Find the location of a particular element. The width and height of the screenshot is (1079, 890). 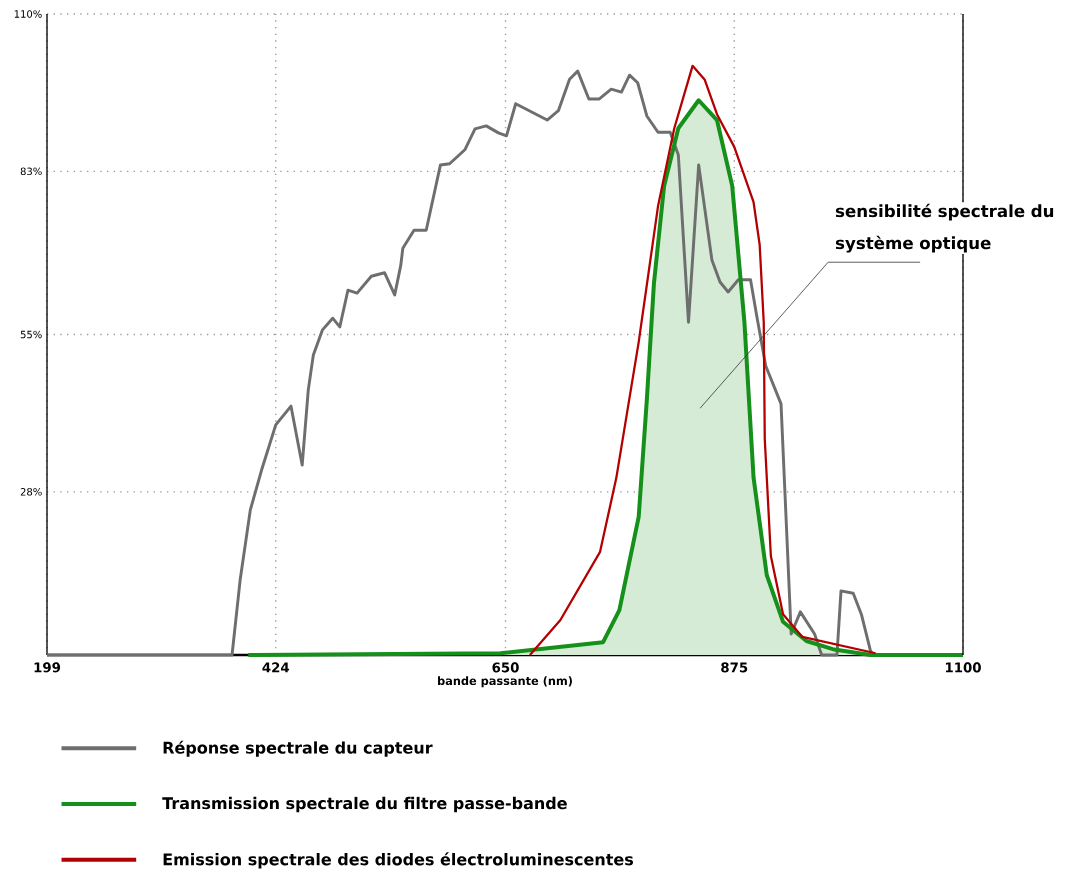

x-axis-title: bande passante (nm) is located at coordinates (505, 682).